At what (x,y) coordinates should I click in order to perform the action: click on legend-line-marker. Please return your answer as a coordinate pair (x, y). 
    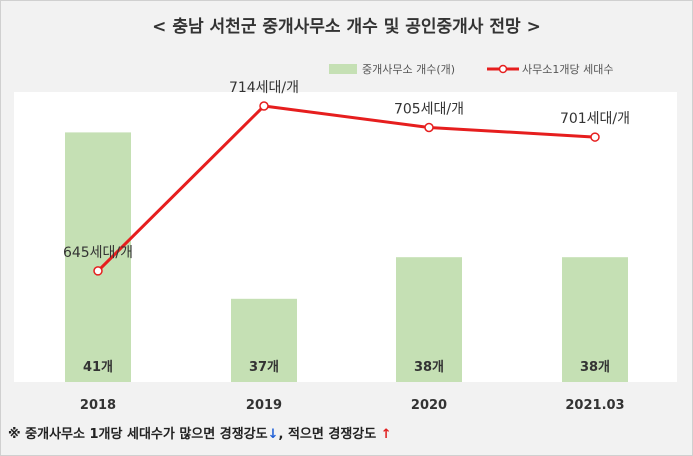
    Looking at the image, I should click on (503, 69).